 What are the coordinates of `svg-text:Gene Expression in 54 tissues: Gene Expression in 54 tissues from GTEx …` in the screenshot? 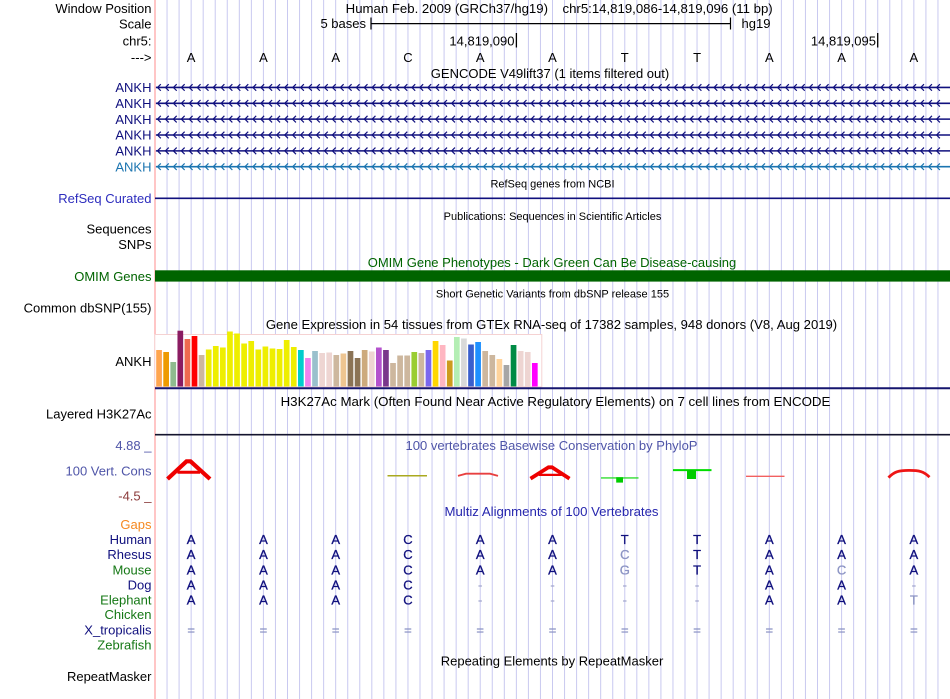 It's located at (551, 324).